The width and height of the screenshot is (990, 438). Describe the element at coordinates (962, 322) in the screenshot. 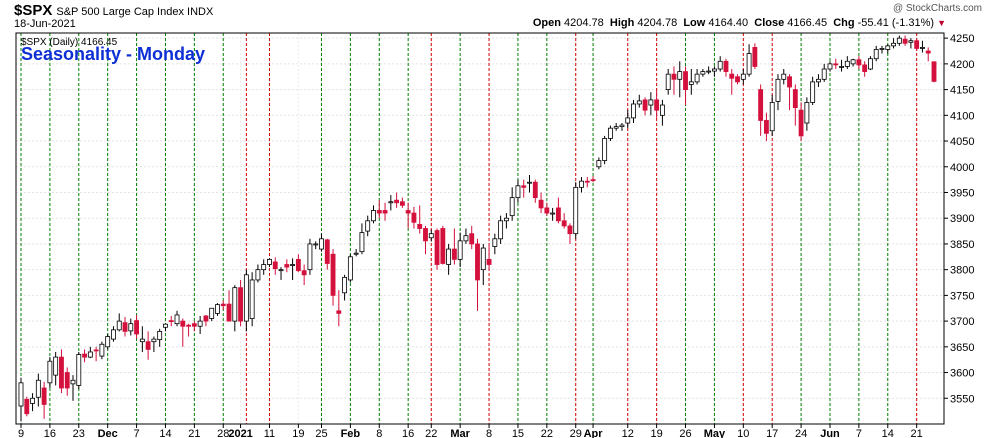

I see `y-tick-label: 3700` at that location.